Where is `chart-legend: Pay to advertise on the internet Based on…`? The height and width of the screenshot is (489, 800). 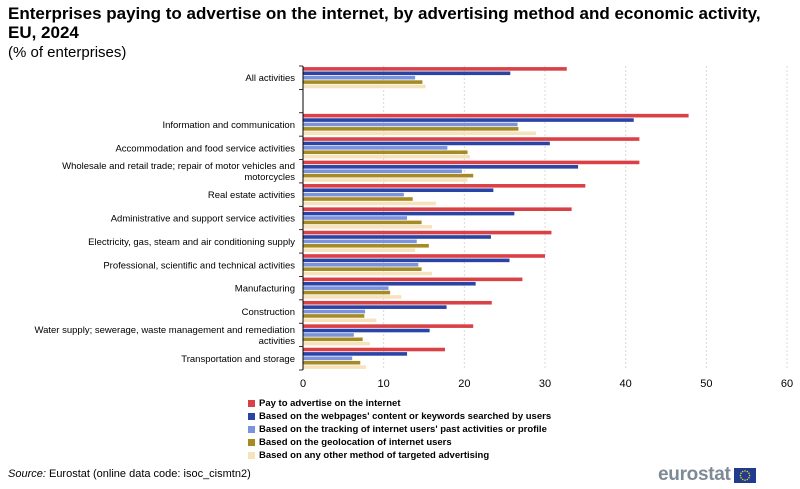
chart-legend: Pay to advertise on the internet Based on… is located at coordinates (399, 429).